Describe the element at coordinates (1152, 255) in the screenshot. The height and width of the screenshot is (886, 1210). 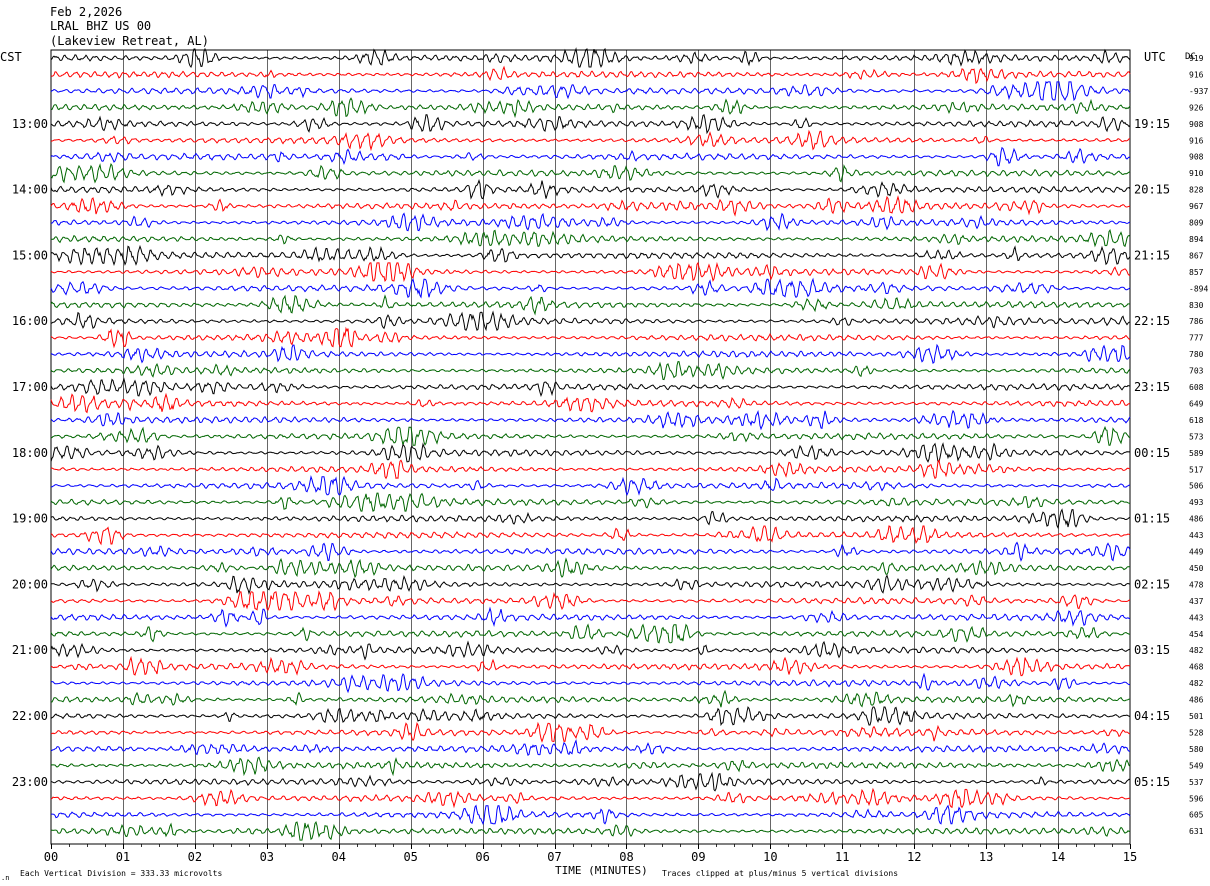
I see `right-hour-label: 21:15` at that location.